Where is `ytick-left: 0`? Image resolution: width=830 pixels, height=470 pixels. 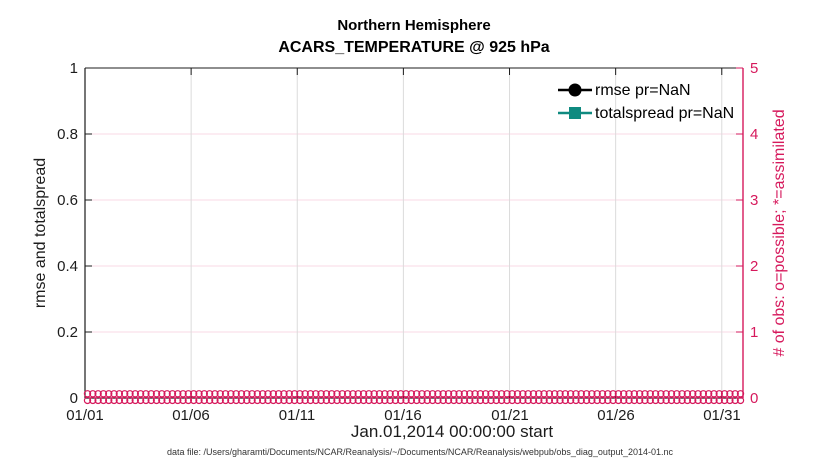
ytick-left: 0 is located at coordinates (74, 398).